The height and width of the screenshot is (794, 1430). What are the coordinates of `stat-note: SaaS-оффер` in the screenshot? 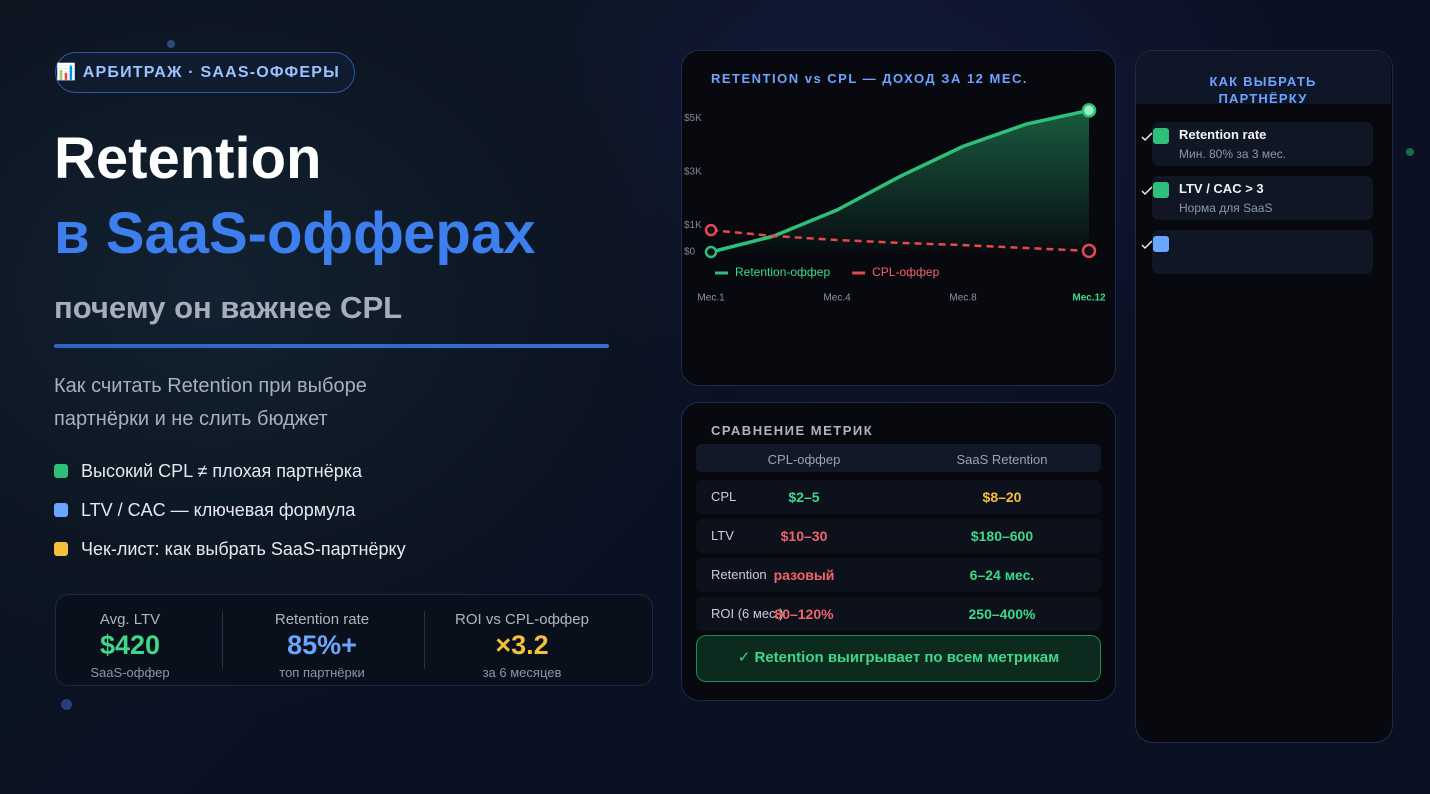 It's located at (130, 672).